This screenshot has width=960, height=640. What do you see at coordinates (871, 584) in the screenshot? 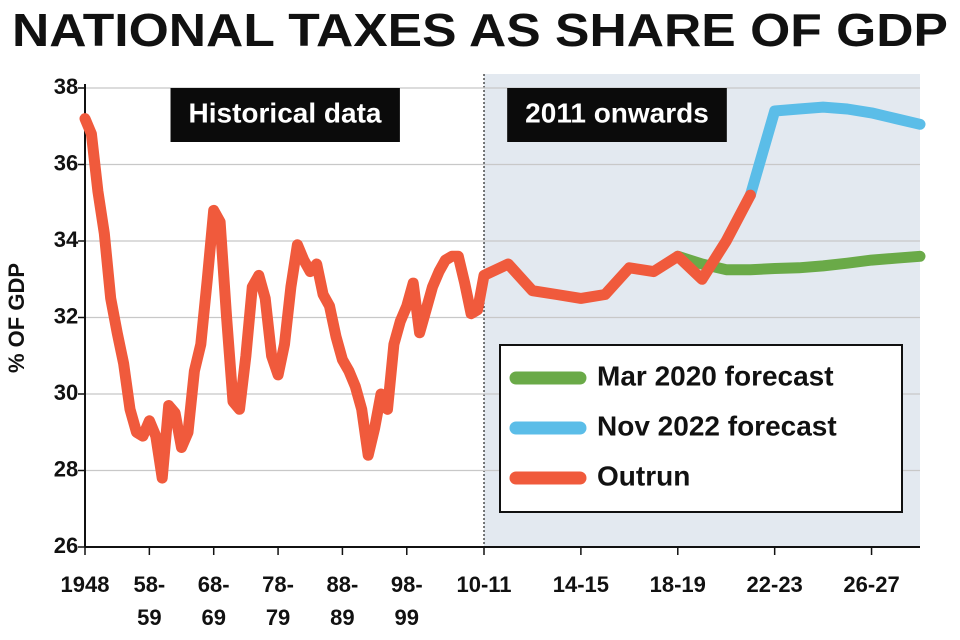
I see `x-tick-label: 26-27` at bounding box center [871, 584].